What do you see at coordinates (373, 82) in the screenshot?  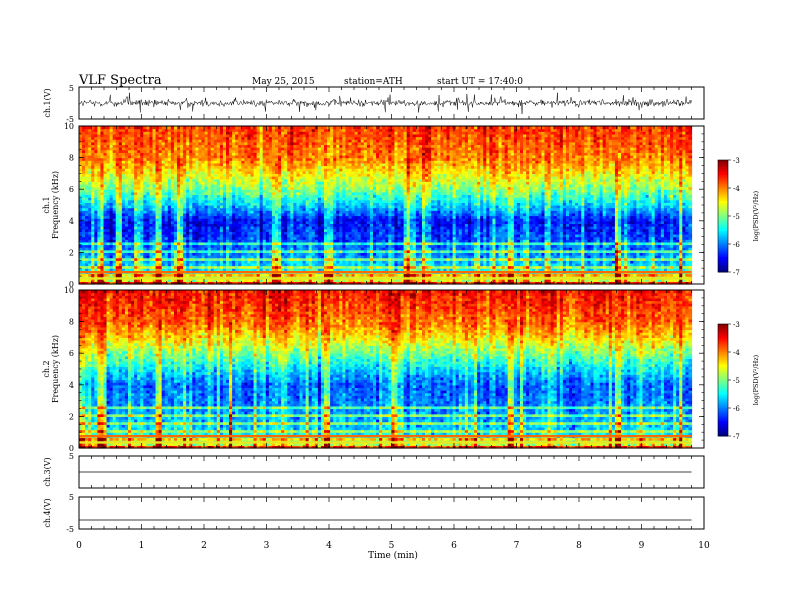 I see `station-label: station=ATH` at bounding box center [373, 82].